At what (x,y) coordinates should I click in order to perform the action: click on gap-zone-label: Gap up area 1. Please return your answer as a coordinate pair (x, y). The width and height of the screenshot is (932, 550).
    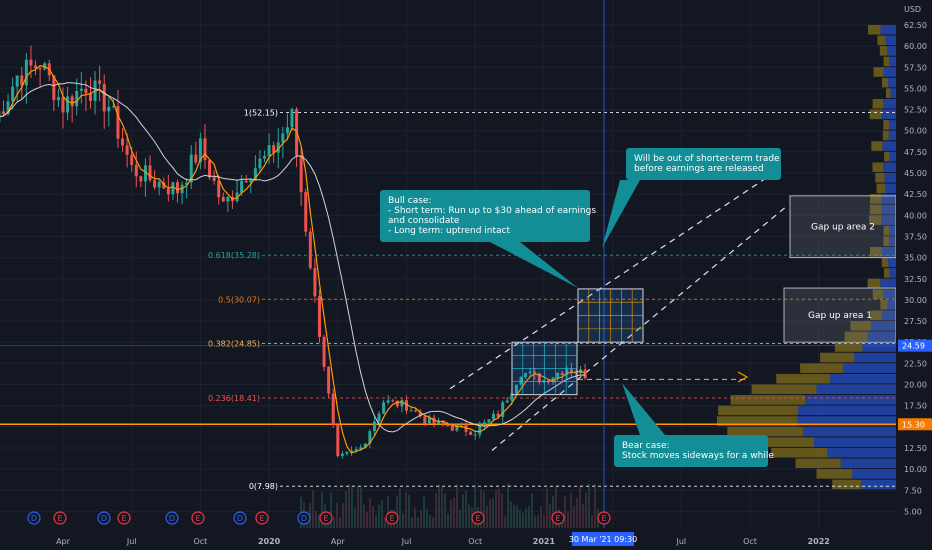
    Looking at the image, I should click on (840, 316).